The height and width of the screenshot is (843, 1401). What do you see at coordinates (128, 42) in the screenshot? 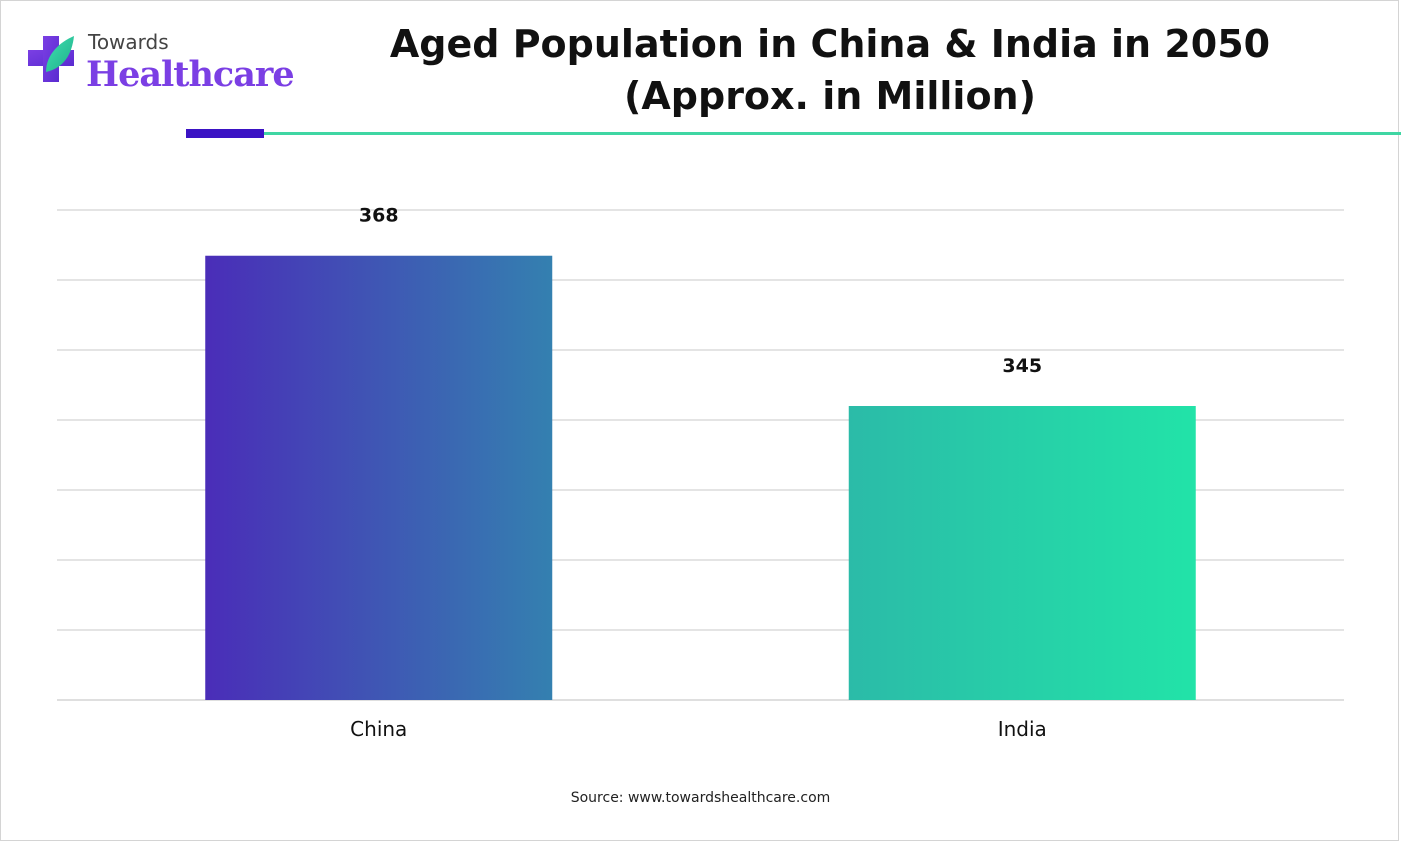
I see `logo-text-towards: Towards` at bounding box center [128, 42].